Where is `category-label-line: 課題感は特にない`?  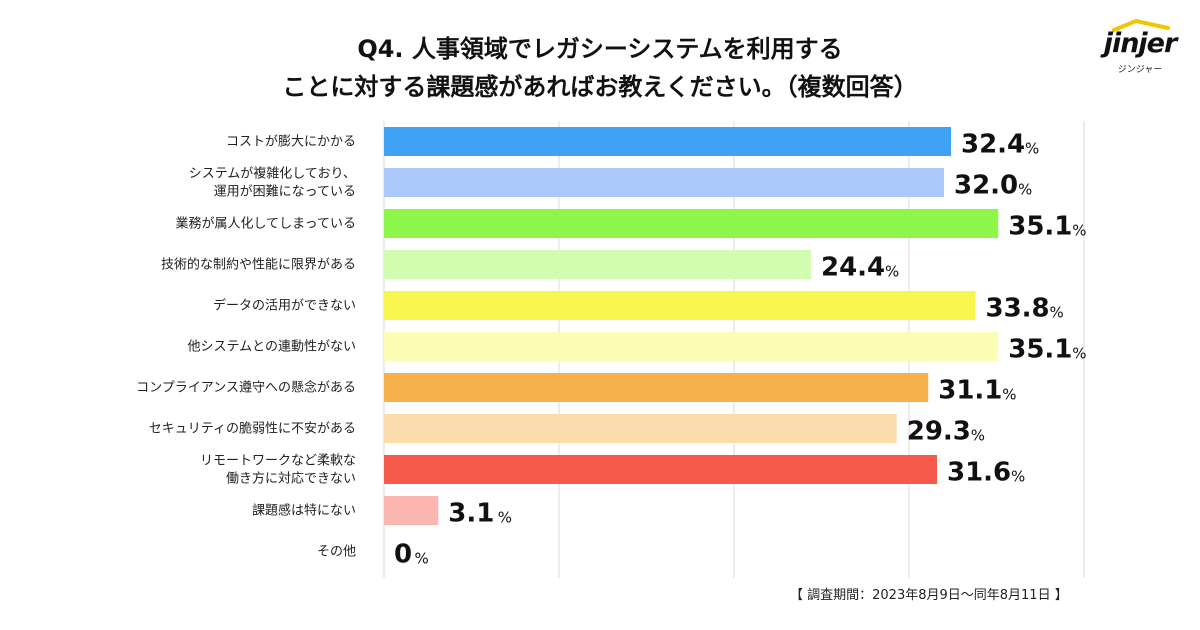
category-label-line: 課題感は特にない is located at coordinates (304, 511).